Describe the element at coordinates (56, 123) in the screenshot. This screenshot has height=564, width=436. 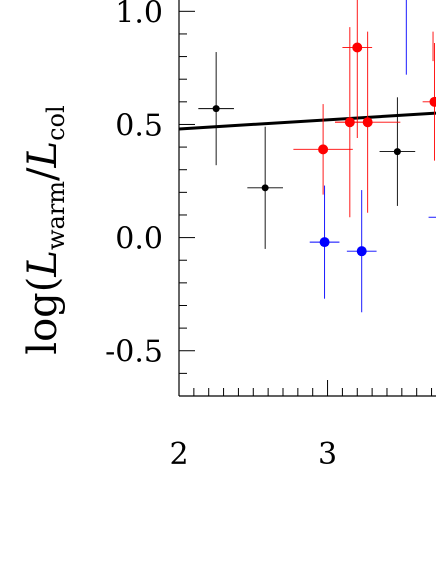
I see `ylabel-sub2: col` at that location.